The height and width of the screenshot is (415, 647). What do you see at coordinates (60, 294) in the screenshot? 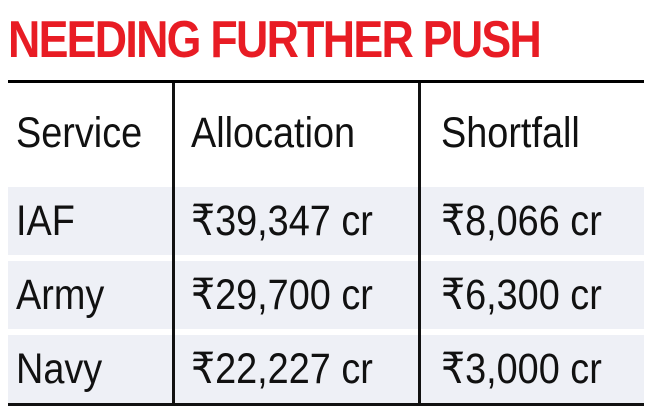
I see `cell-service: Army` at bounding box center [60, 294].